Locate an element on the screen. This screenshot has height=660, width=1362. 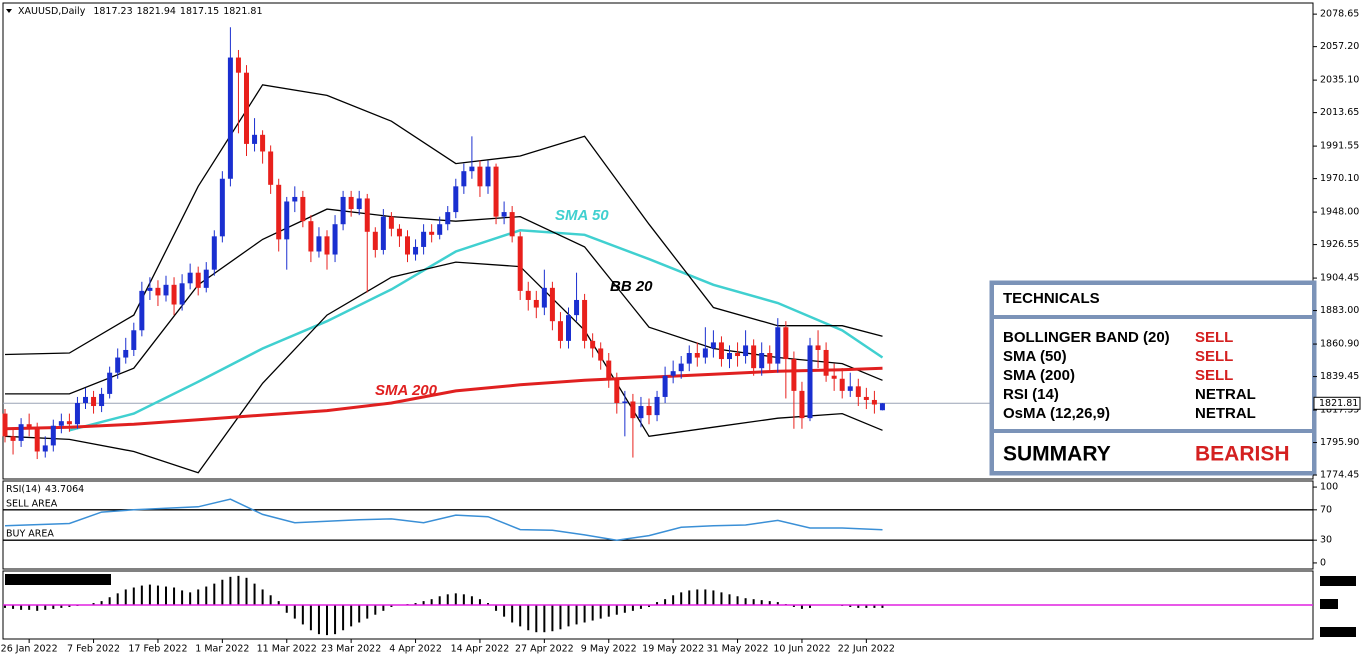
x-tick-label: 4 Apr 2022 is located at coordinates (415, 649).